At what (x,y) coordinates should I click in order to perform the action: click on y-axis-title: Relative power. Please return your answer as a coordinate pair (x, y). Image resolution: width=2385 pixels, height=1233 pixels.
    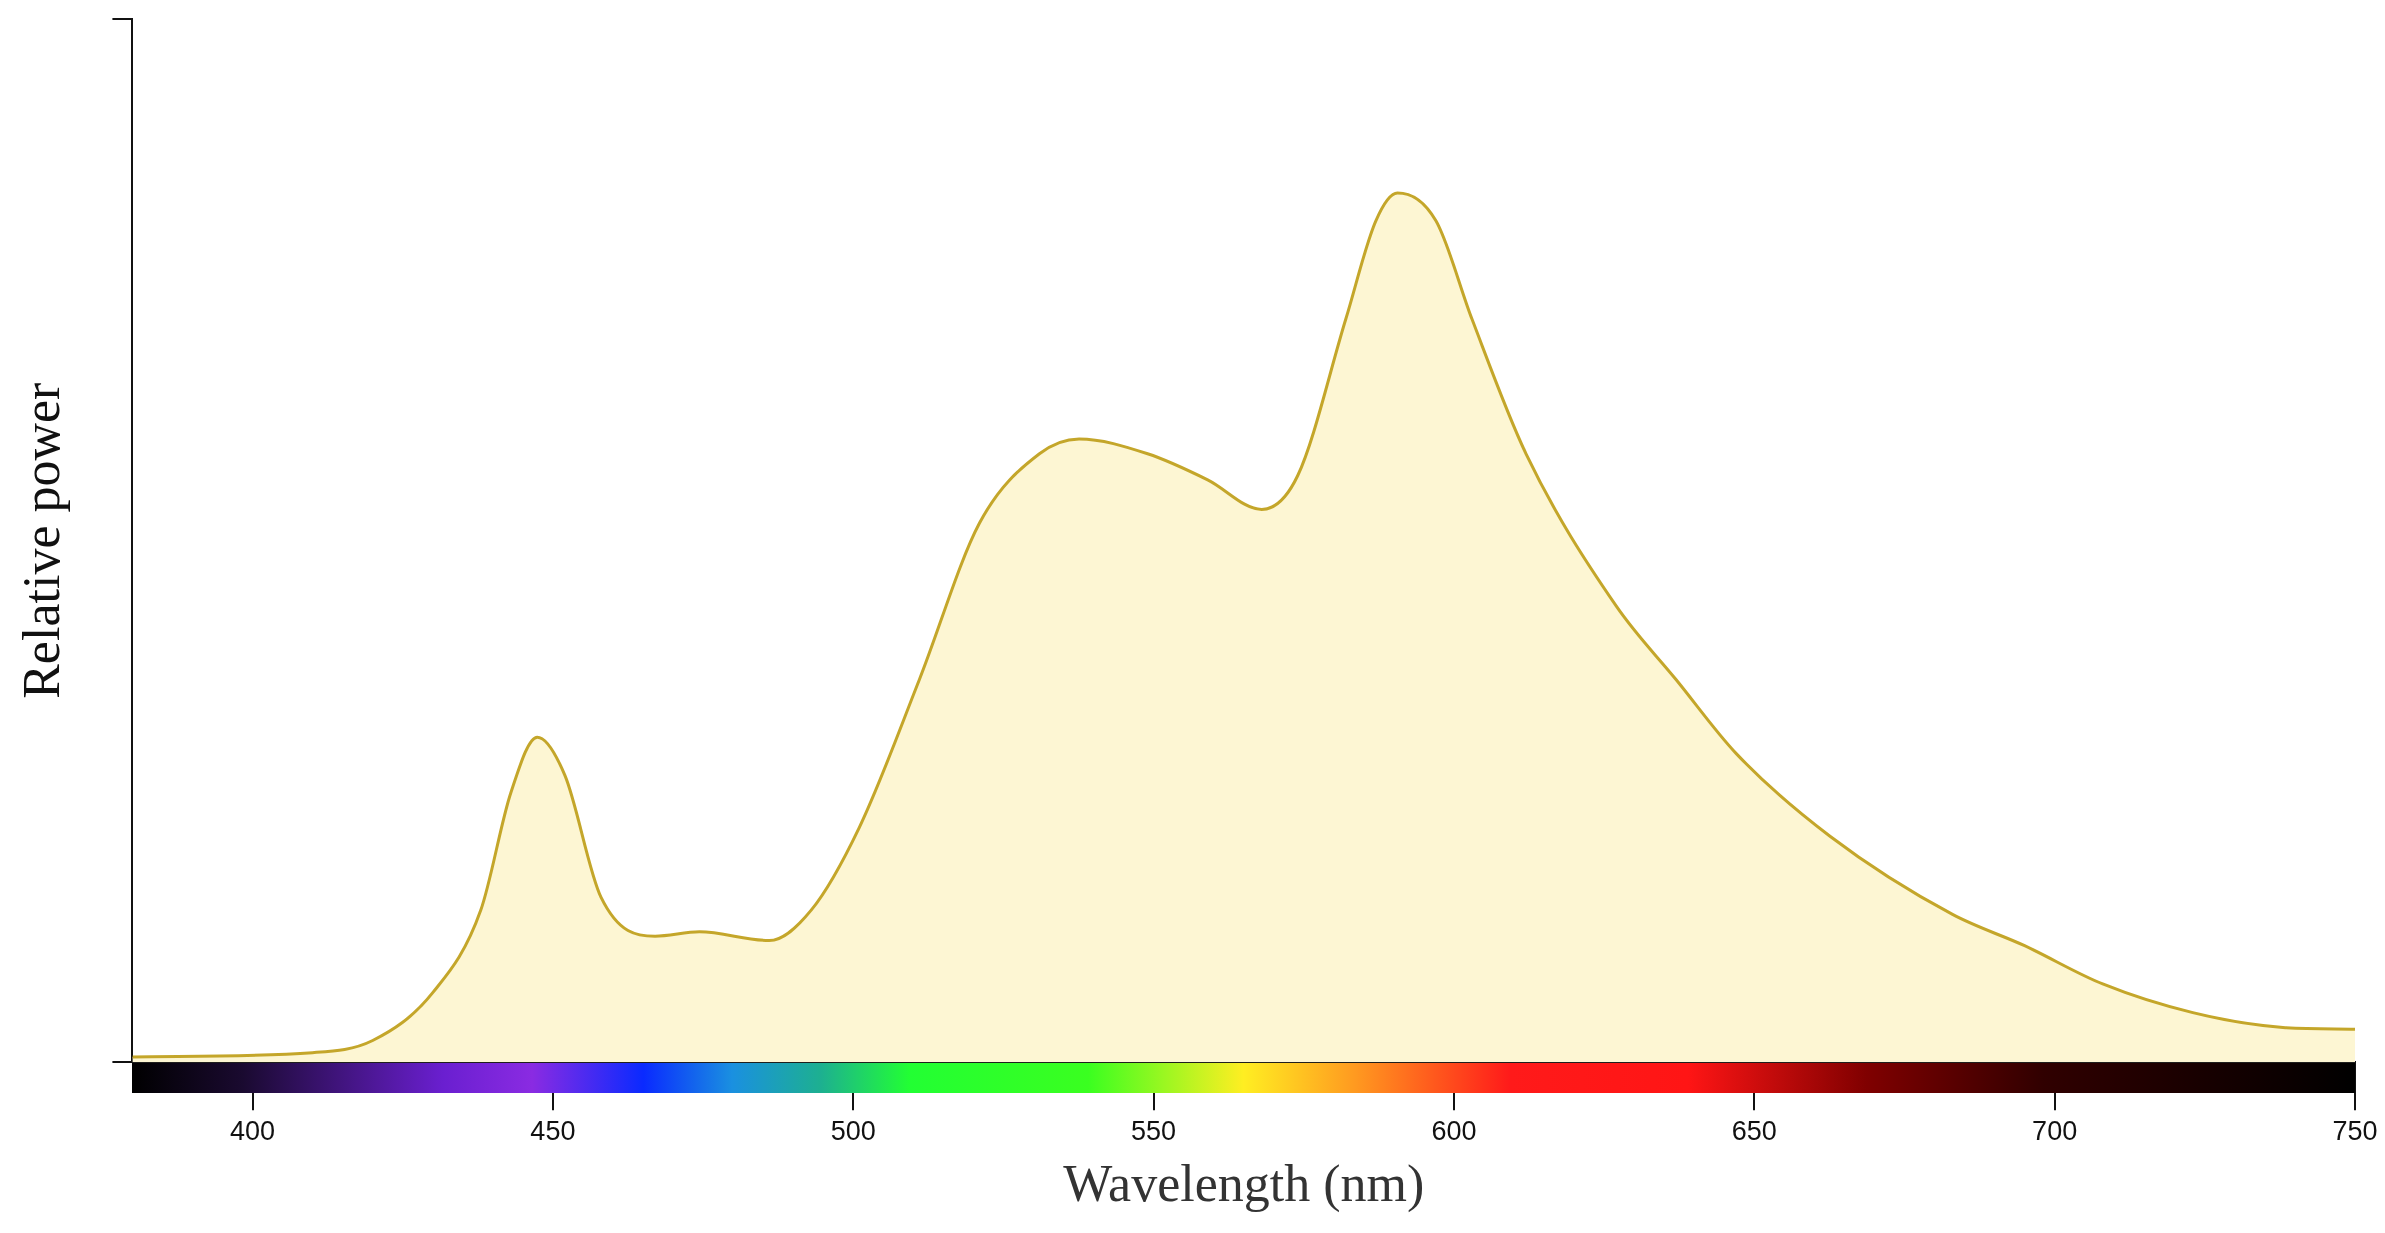
    Looking at the image, I should click on (41, 540).